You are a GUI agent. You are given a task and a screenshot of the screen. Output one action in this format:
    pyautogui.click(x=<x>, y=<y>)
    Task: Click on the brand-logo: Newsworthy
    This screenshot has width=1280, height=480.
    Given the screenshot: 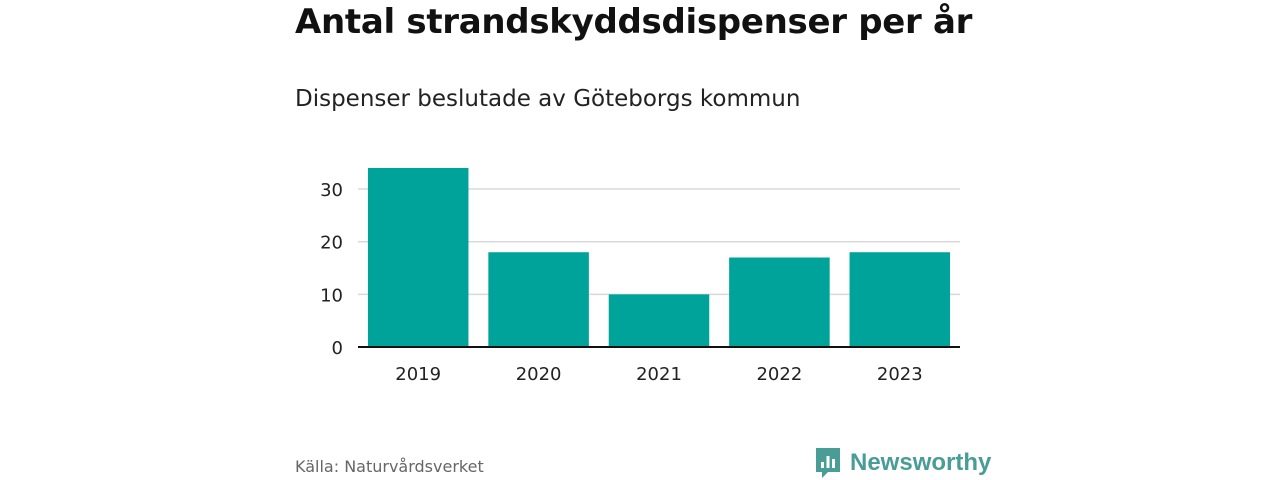 What is the action you would take?
    pyautogui.click(x=902, y=463)
    